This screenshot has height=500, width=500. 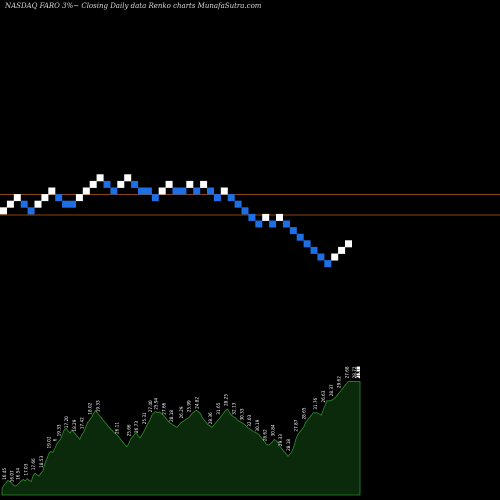 I want to click on volume-label: 31.65, so click(x=218, y=408).